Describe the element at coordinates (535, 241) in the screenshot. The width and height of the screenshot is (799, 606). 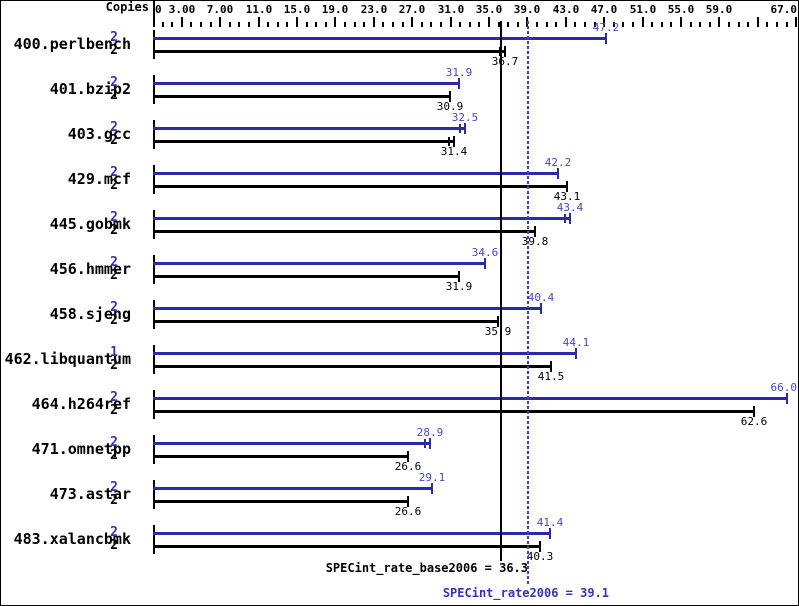
I see `base-bar-value-label: 39.8` at that location.